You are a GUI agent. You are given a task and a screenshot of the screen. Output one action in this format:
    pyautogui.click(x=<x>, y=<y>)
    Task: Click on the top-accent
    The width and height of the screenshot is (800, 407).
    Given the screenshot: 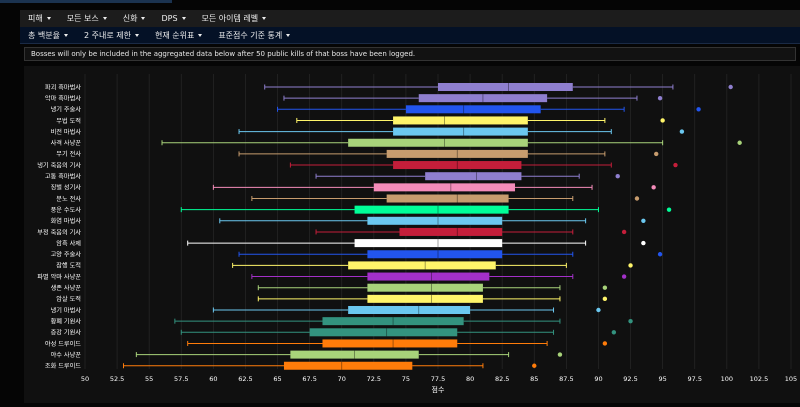 What is the action you would take?
    pyautogui.click(x=86, y=1)
    